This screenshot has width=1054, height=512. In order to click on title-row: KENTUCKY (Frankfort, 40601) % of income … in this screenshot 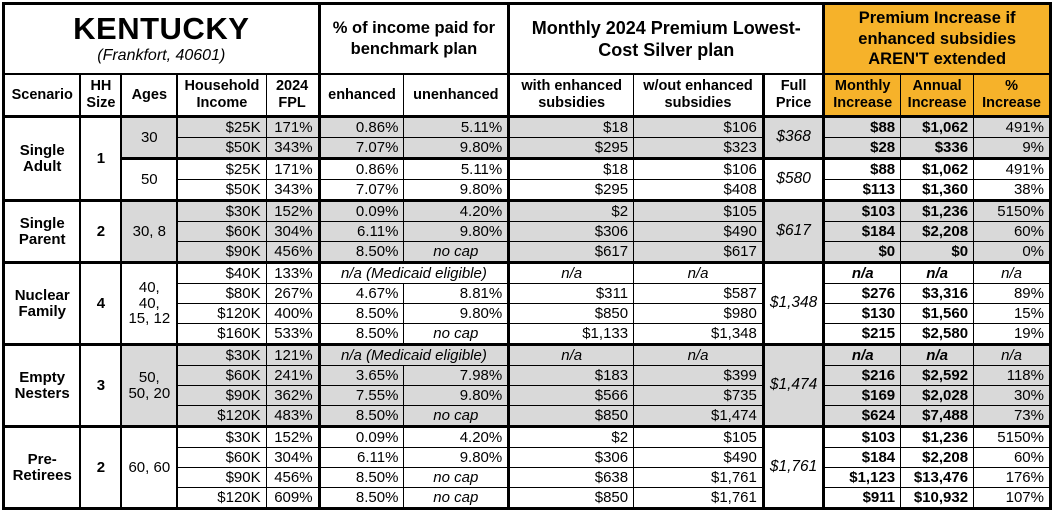, I will do `click(527, 39)`.